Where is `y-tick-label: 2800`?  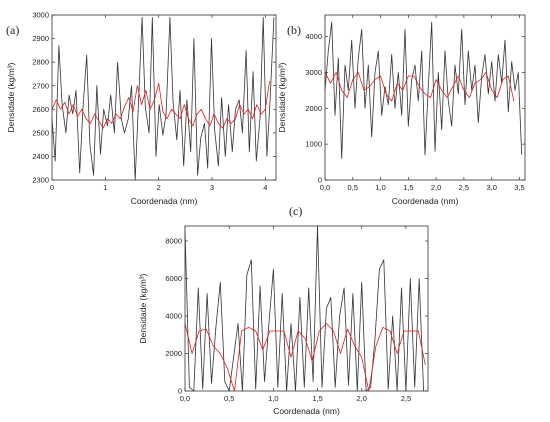 y-tick-label: 2800 is located at coordinates (40, 62).